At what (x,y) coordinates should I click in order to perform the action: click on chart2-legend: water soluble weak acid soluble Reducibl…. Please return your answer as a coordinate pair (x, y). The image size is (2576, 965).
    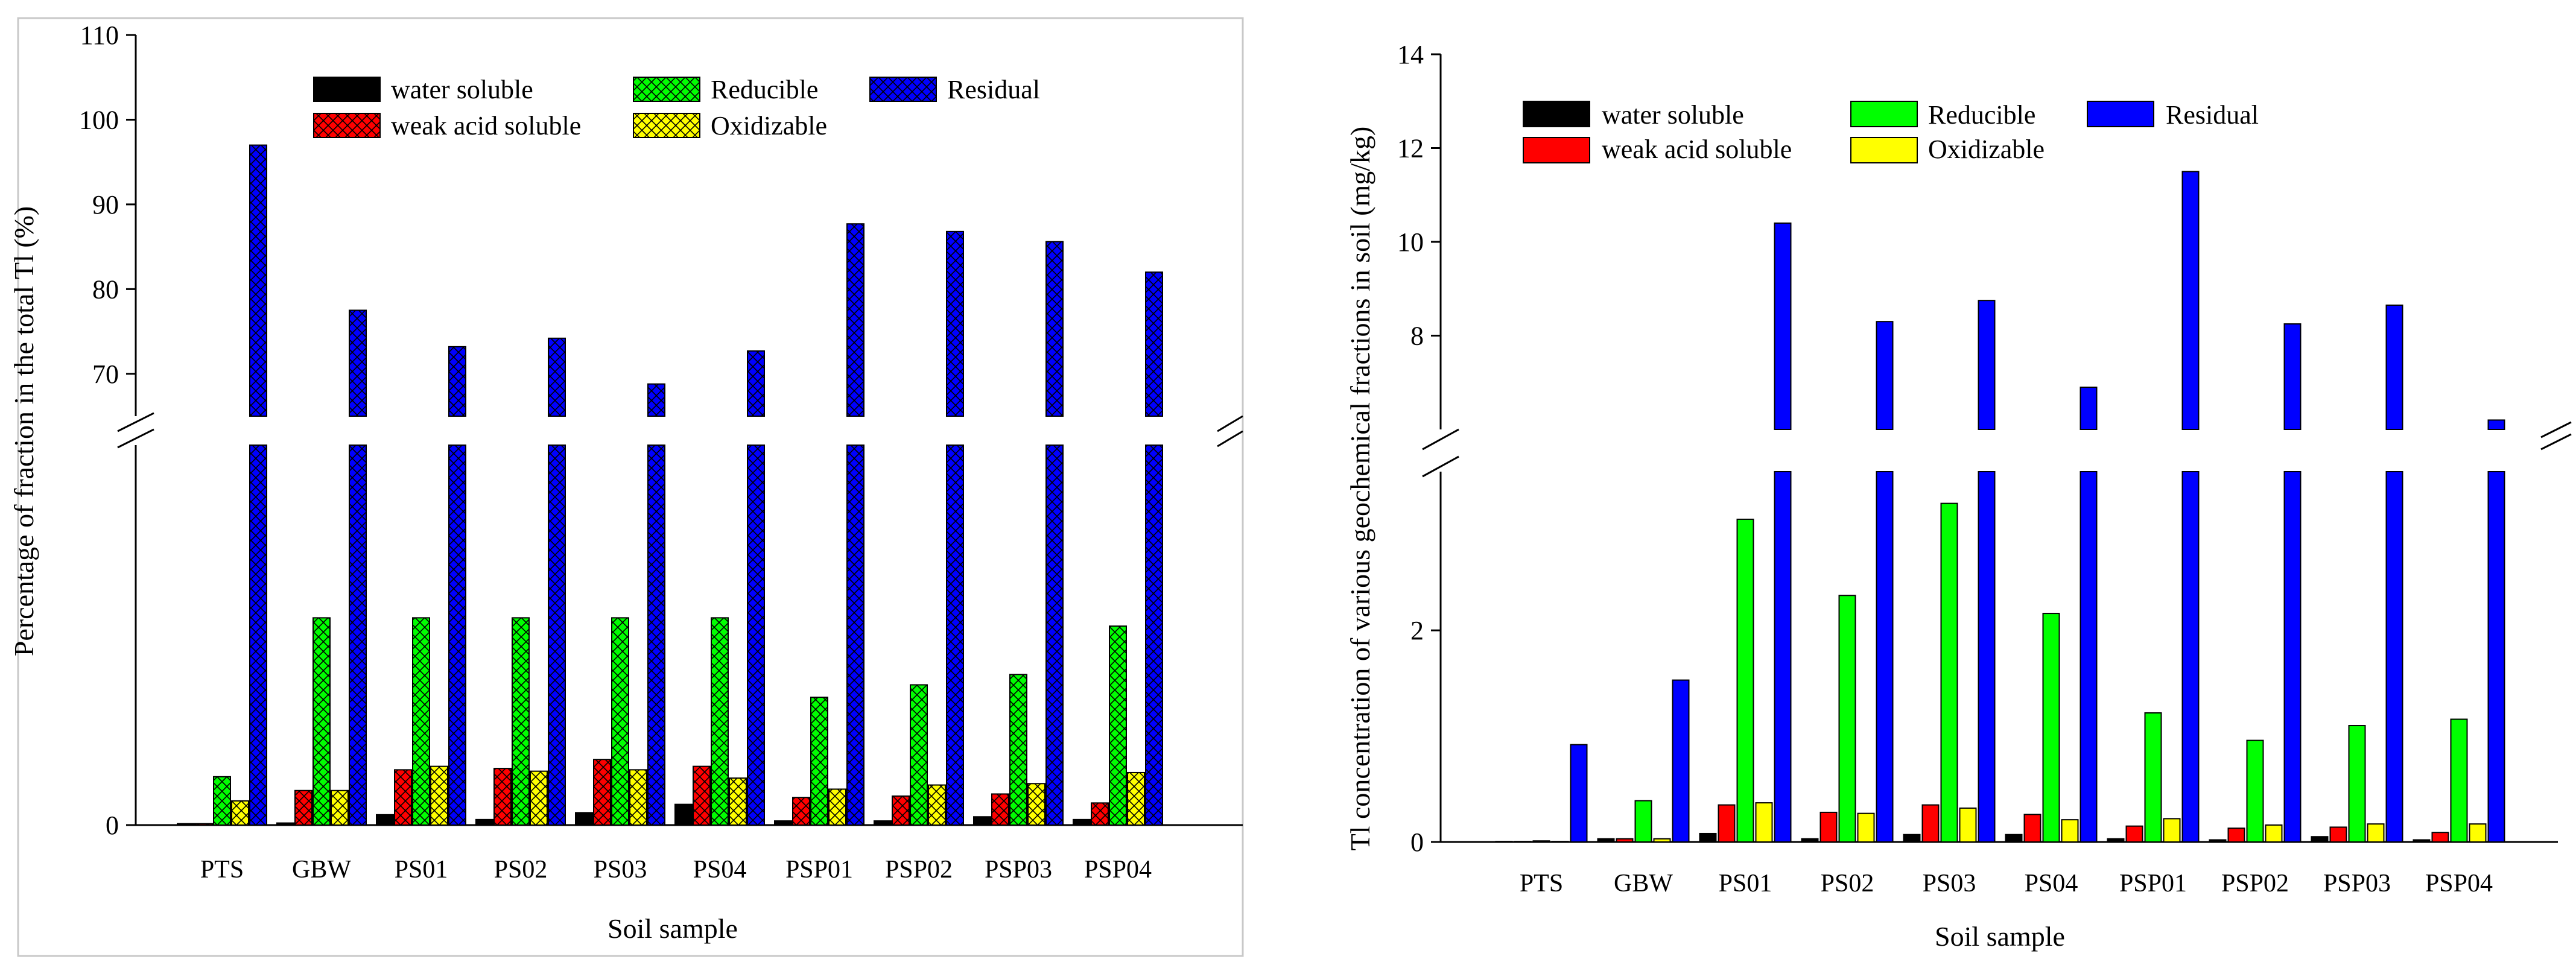
    Looking at the image, I should click on (1891, 132).